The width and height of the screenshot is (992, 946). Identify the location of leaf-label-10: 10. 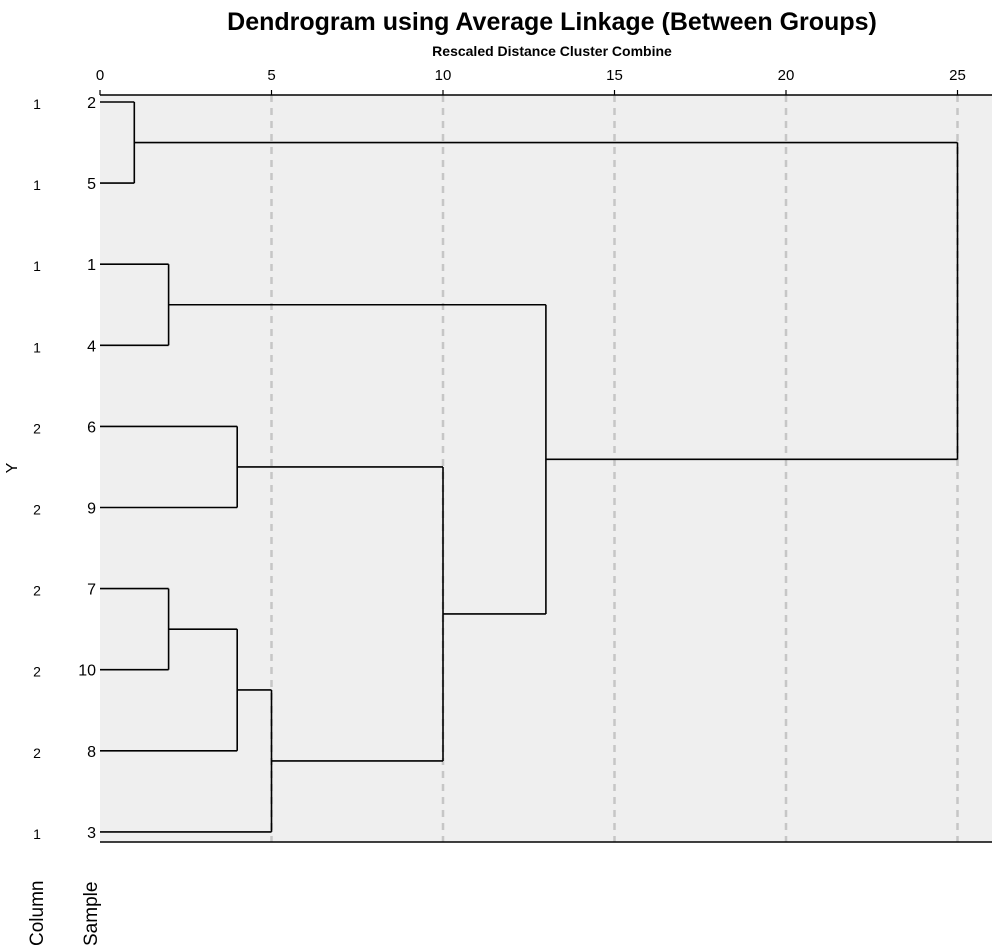
(87, 671).